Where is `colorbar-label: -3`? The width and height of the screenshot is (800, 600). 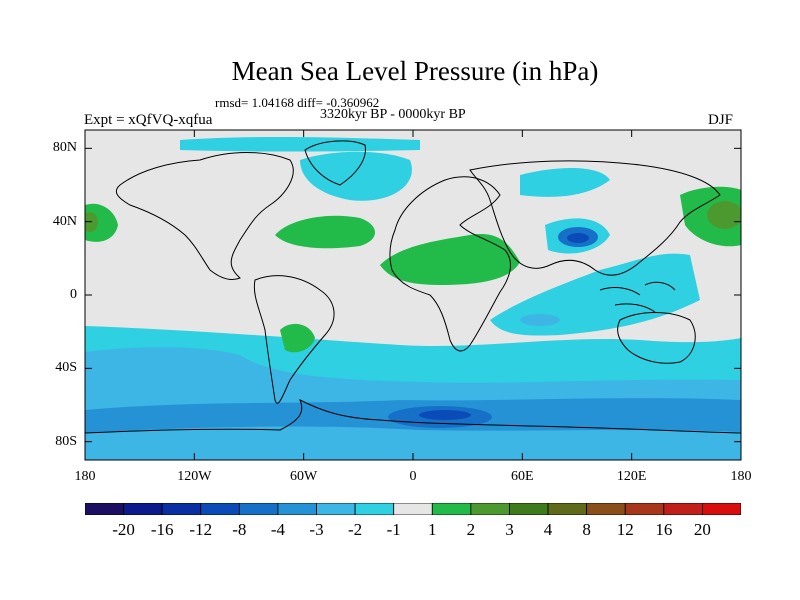
colorbar-label: -3 is located at coordinates (316, 529).